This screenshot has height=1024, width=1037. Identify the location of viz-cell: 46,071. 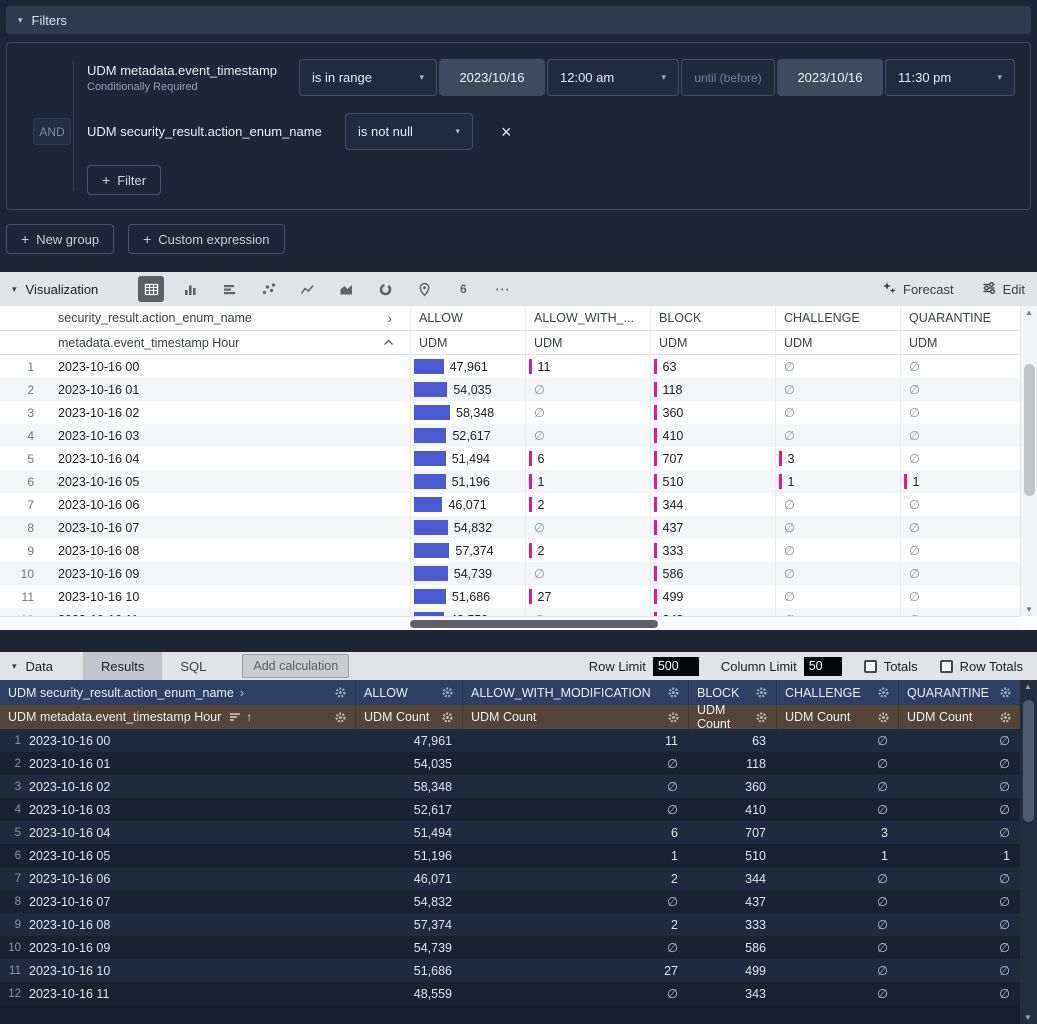
(467, 504).